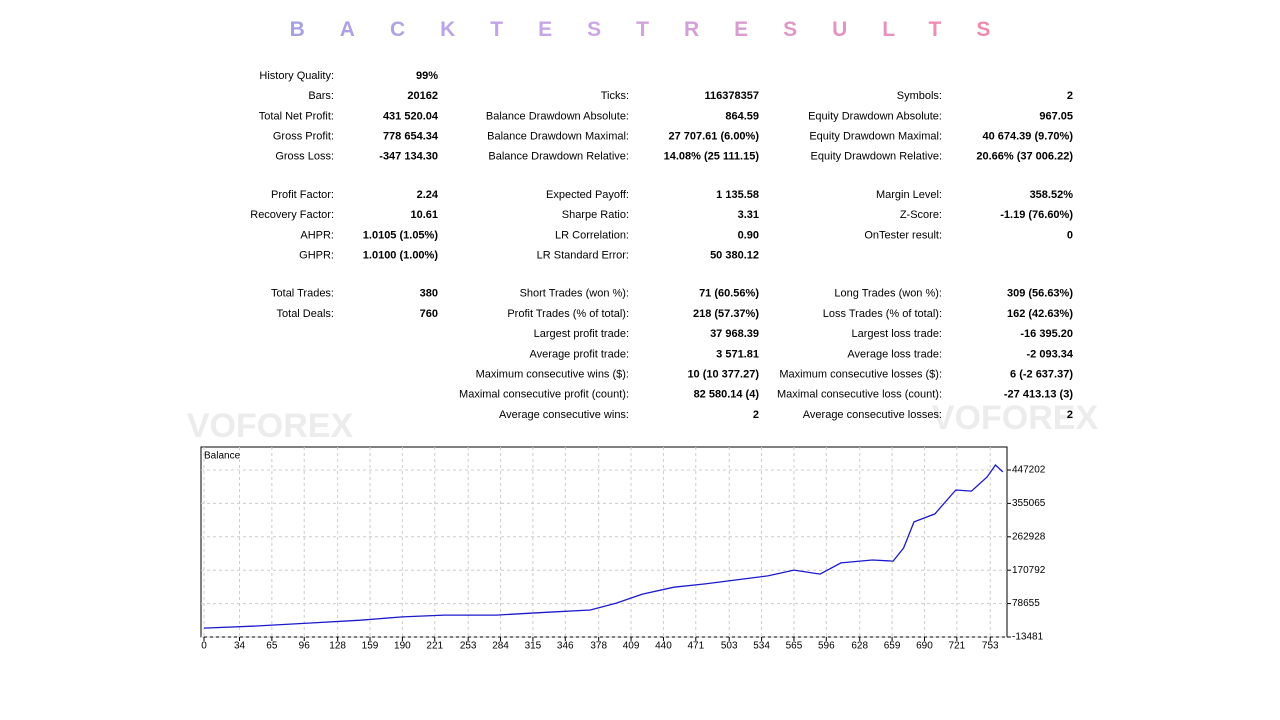 This screenshot has width=1280, height=720. Describe the element at coordinates (558, 157) in the screenshot. I see `stat-label: Balance Drawdown Relative:` at that location.